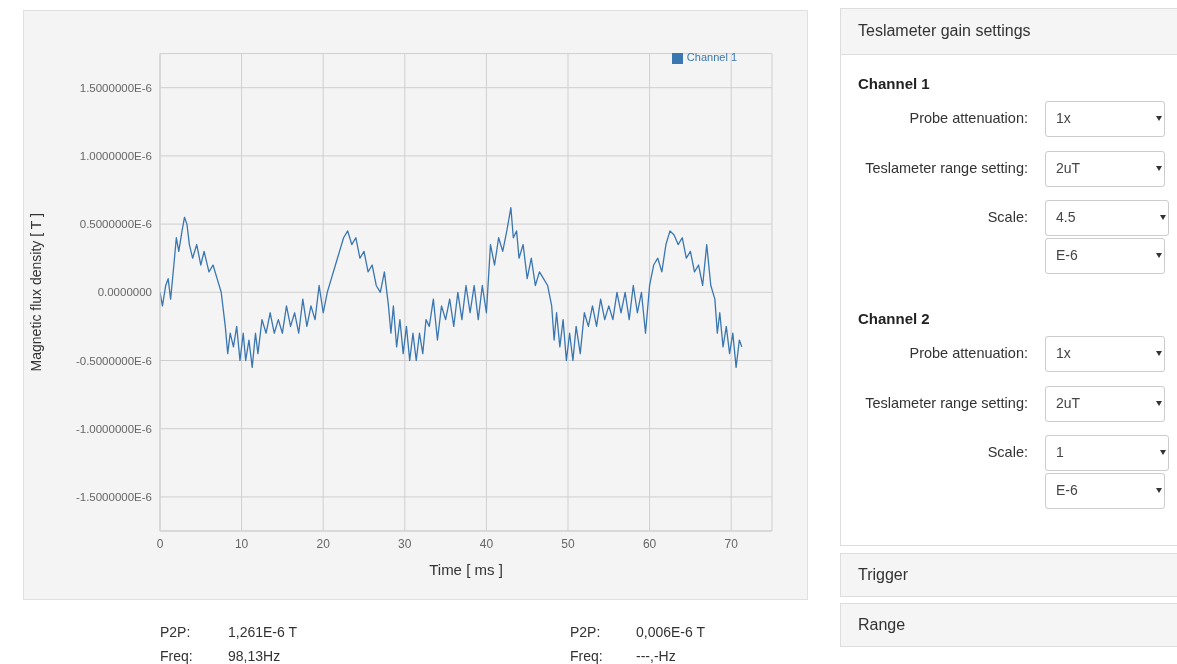 The image size is (1177, 664). I want to click on text: Trigger, so click(1008, 575).